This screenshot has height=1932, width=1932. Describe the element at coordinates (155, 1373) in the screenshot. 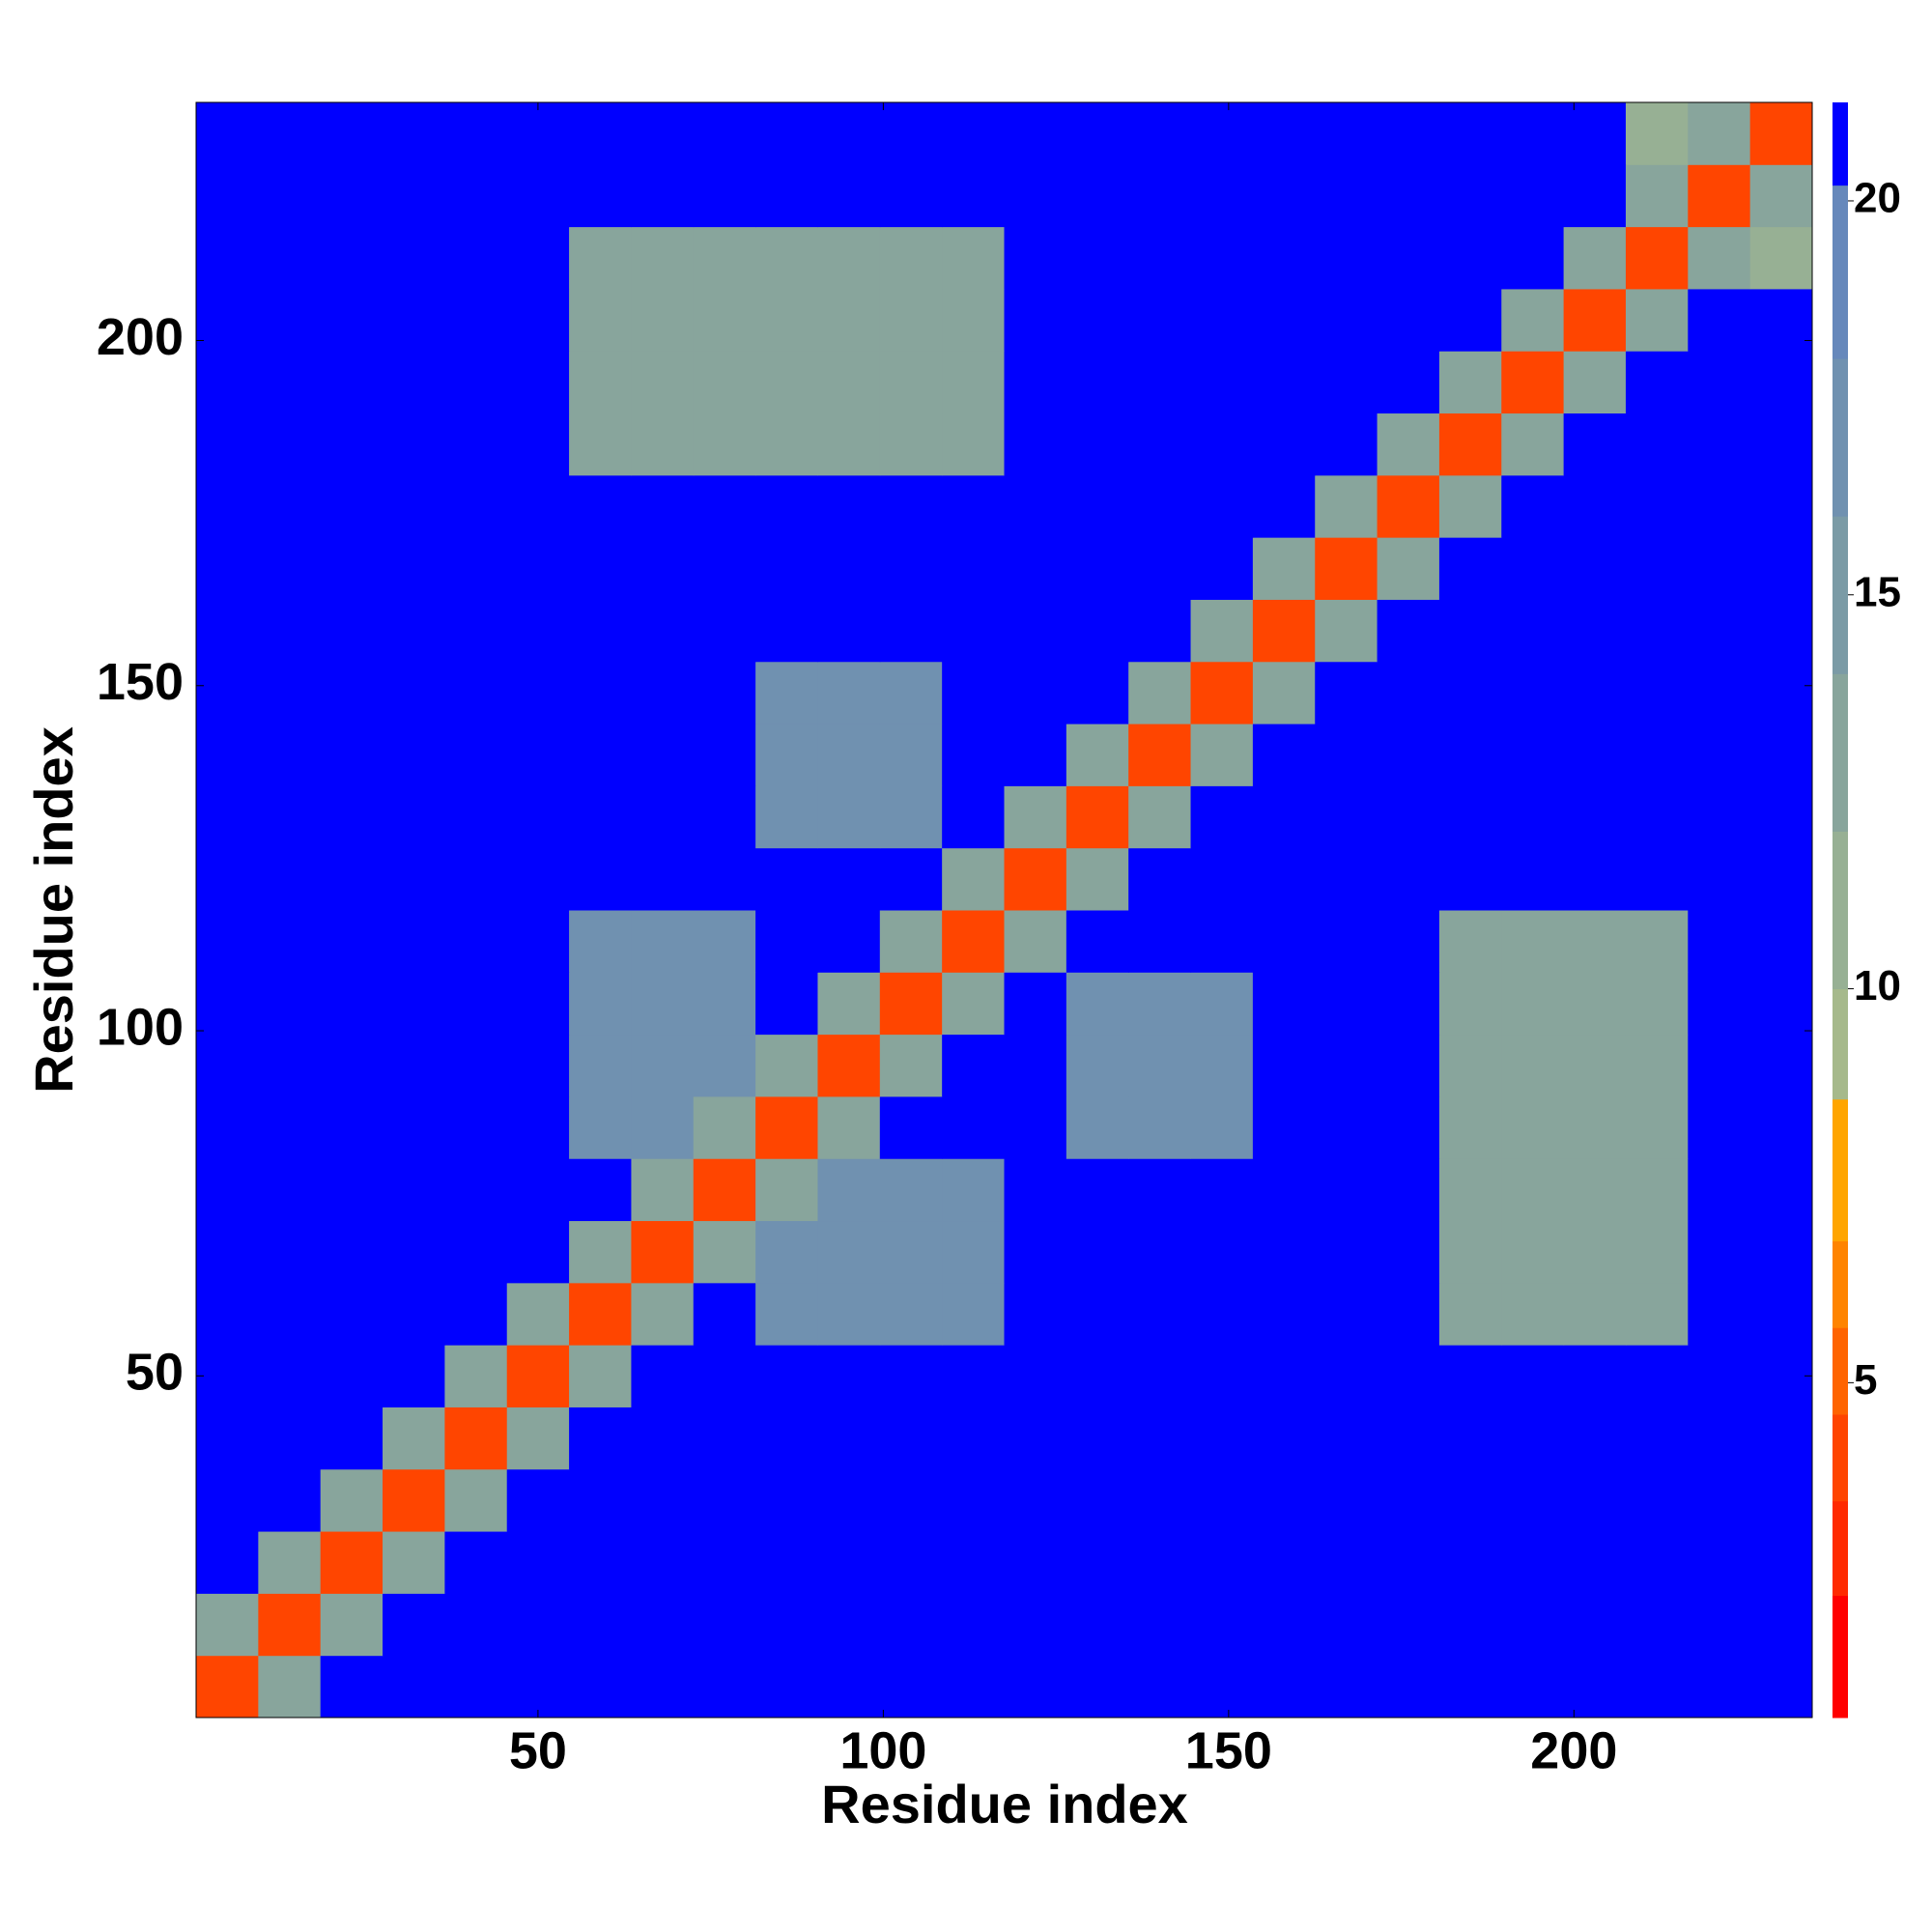

I see `y-tick-label: 50` at that location.